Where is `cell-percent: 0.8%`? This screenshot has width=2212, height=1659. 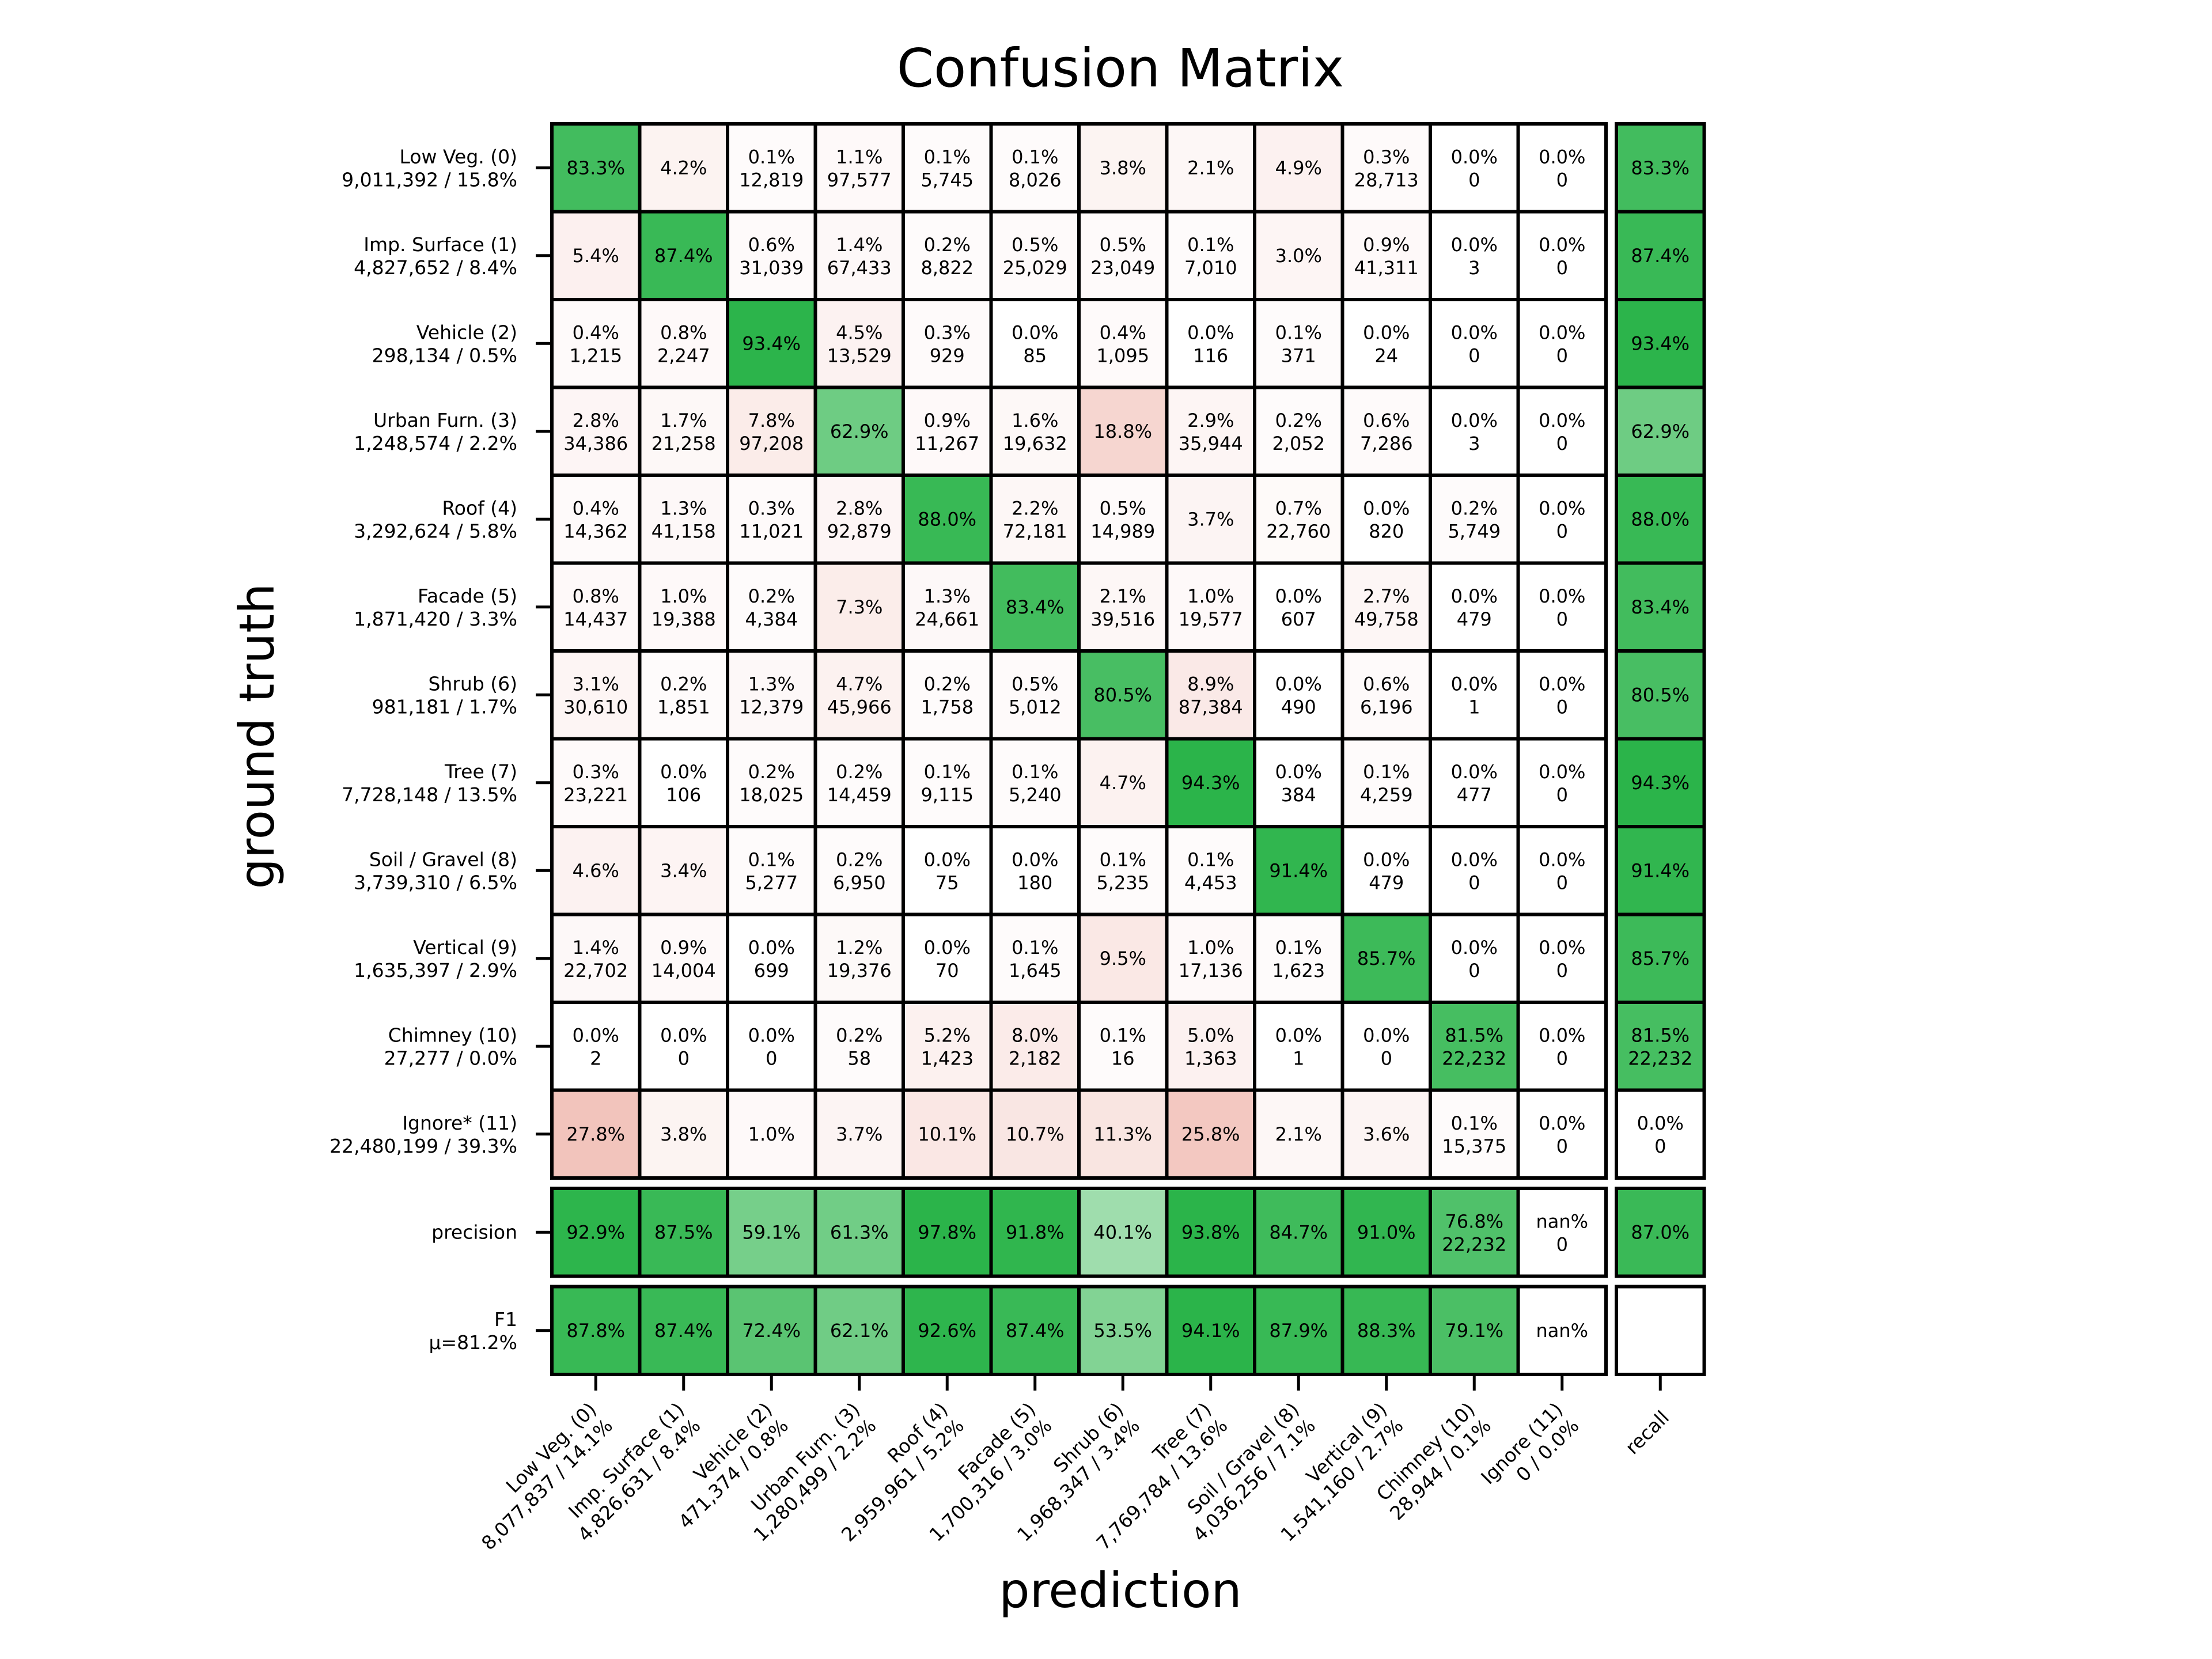
cell-percent: 0.8% is located at coordinates (596, 596).